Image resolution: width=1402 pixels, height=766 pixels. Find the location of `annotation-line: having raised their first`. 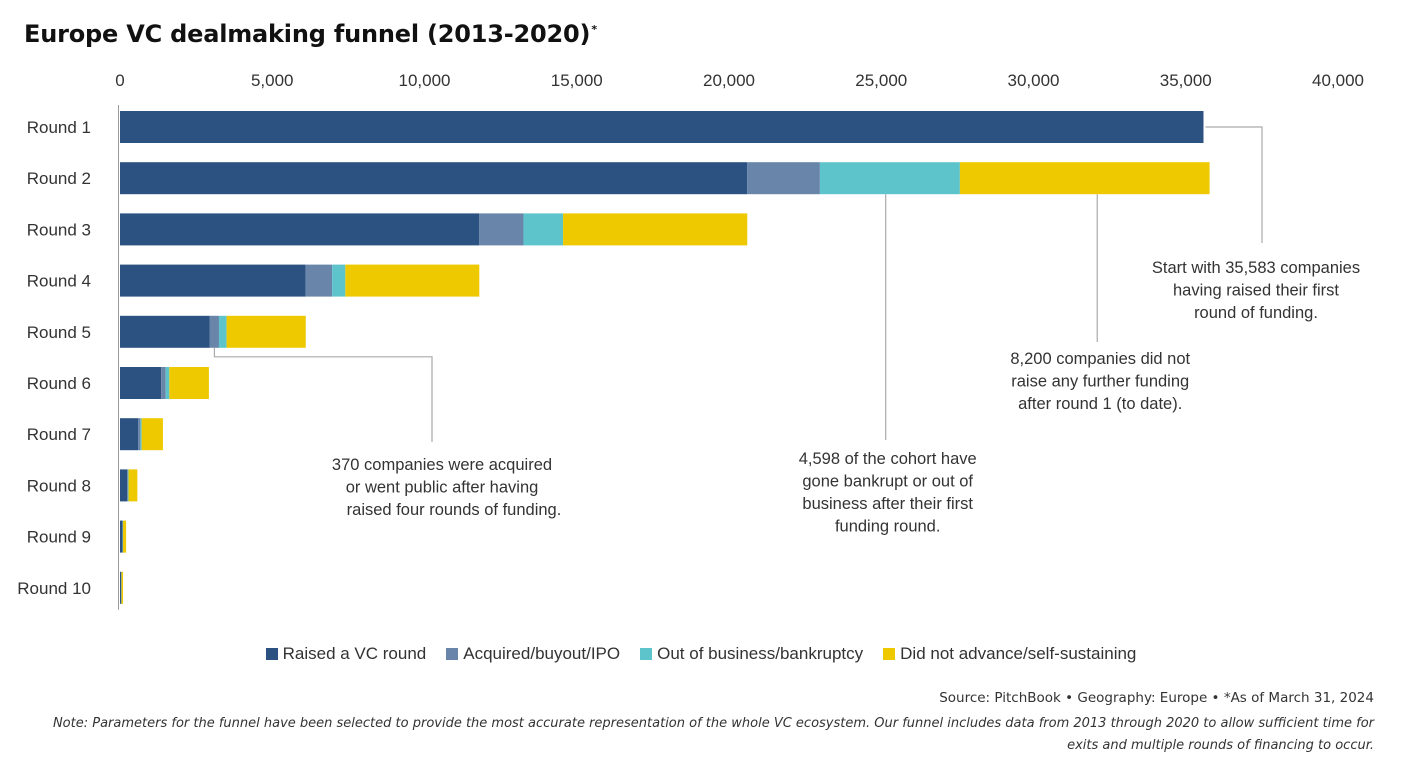

annotation-line: having raised their first is located at coordinates (1256, 291).